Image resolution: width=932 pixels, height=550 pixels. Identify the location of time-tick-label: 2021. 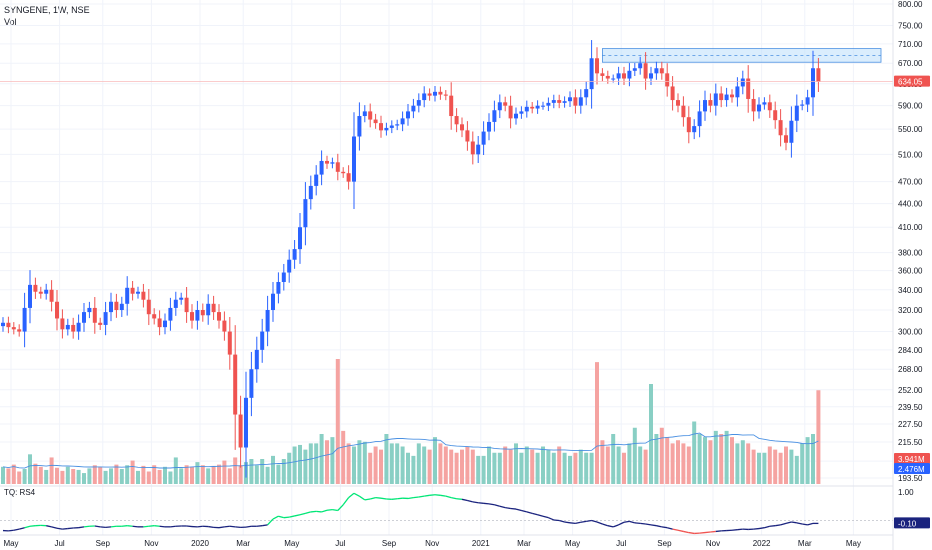
(481, 543).